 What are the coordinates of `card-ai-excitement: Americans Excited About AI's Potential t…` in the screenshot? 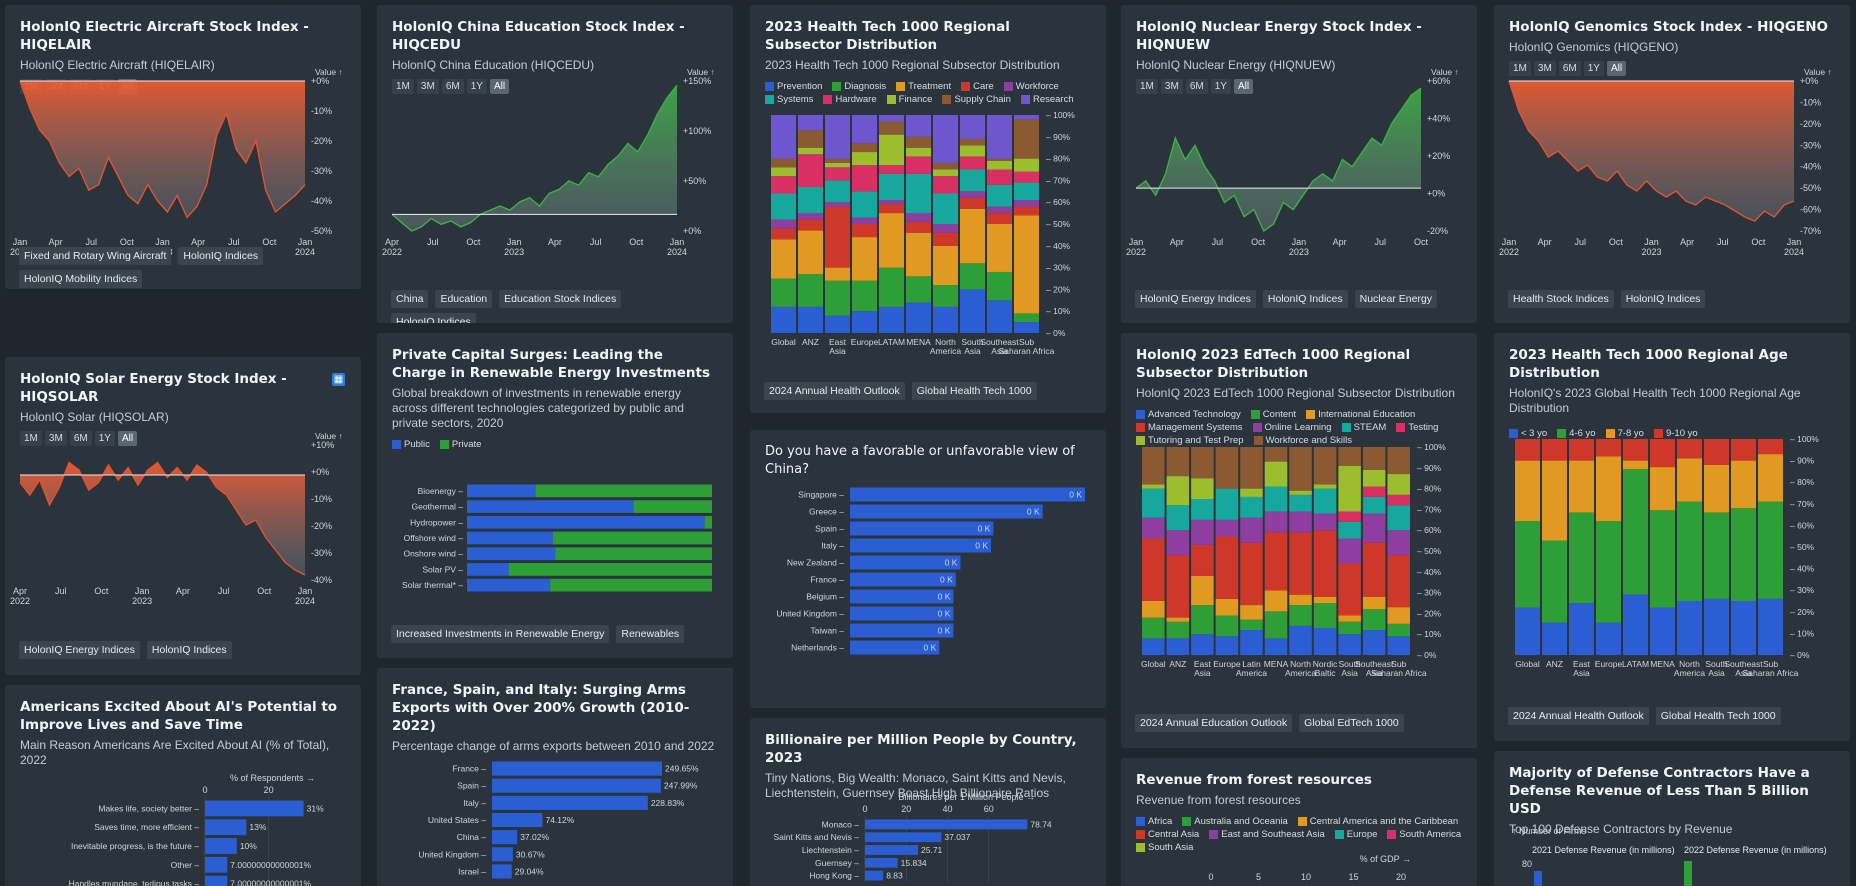 It's located at (183, 785).